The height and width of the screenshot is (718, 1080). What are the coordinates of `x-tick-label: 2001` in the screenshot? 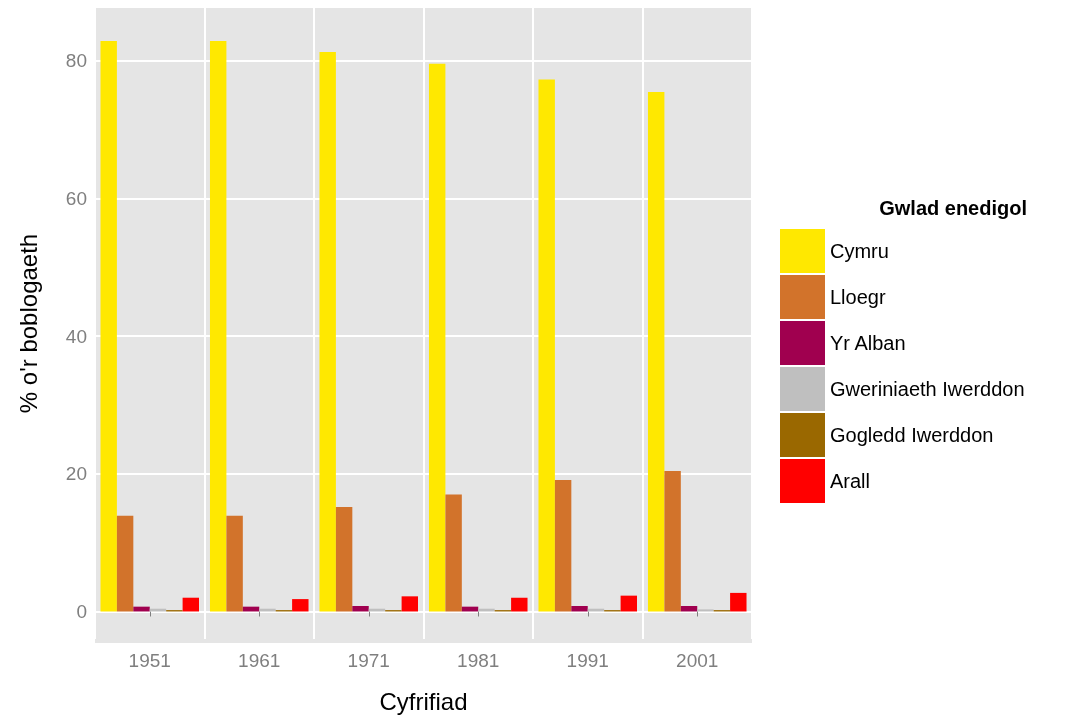 It's located at (697, 660).